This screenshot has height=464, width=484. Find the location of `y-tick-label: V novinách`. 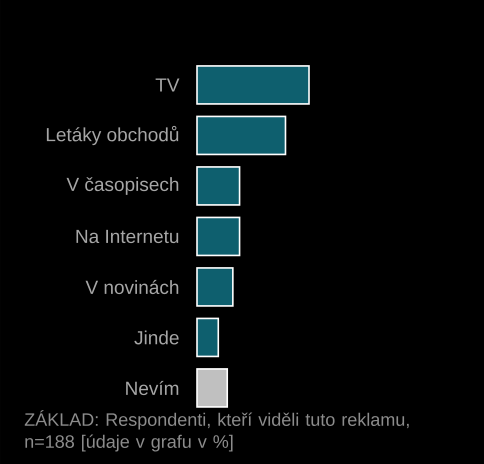

y-tick-label: V novinách is located at coordinates (132, 287).